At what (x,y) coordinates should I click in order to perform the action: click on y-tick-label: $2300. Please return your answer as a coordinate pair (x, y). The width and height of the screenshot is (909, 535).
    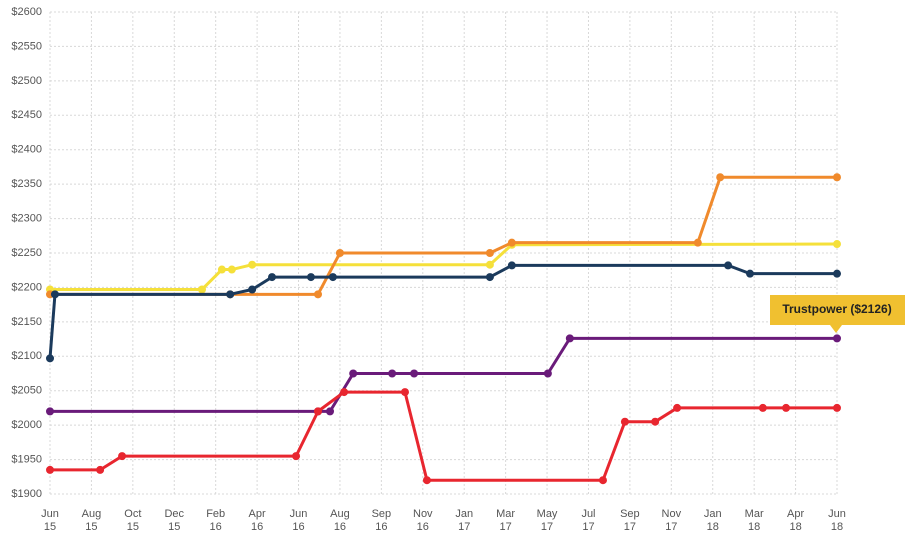
    Looking at the image, I should click on (26, 218).